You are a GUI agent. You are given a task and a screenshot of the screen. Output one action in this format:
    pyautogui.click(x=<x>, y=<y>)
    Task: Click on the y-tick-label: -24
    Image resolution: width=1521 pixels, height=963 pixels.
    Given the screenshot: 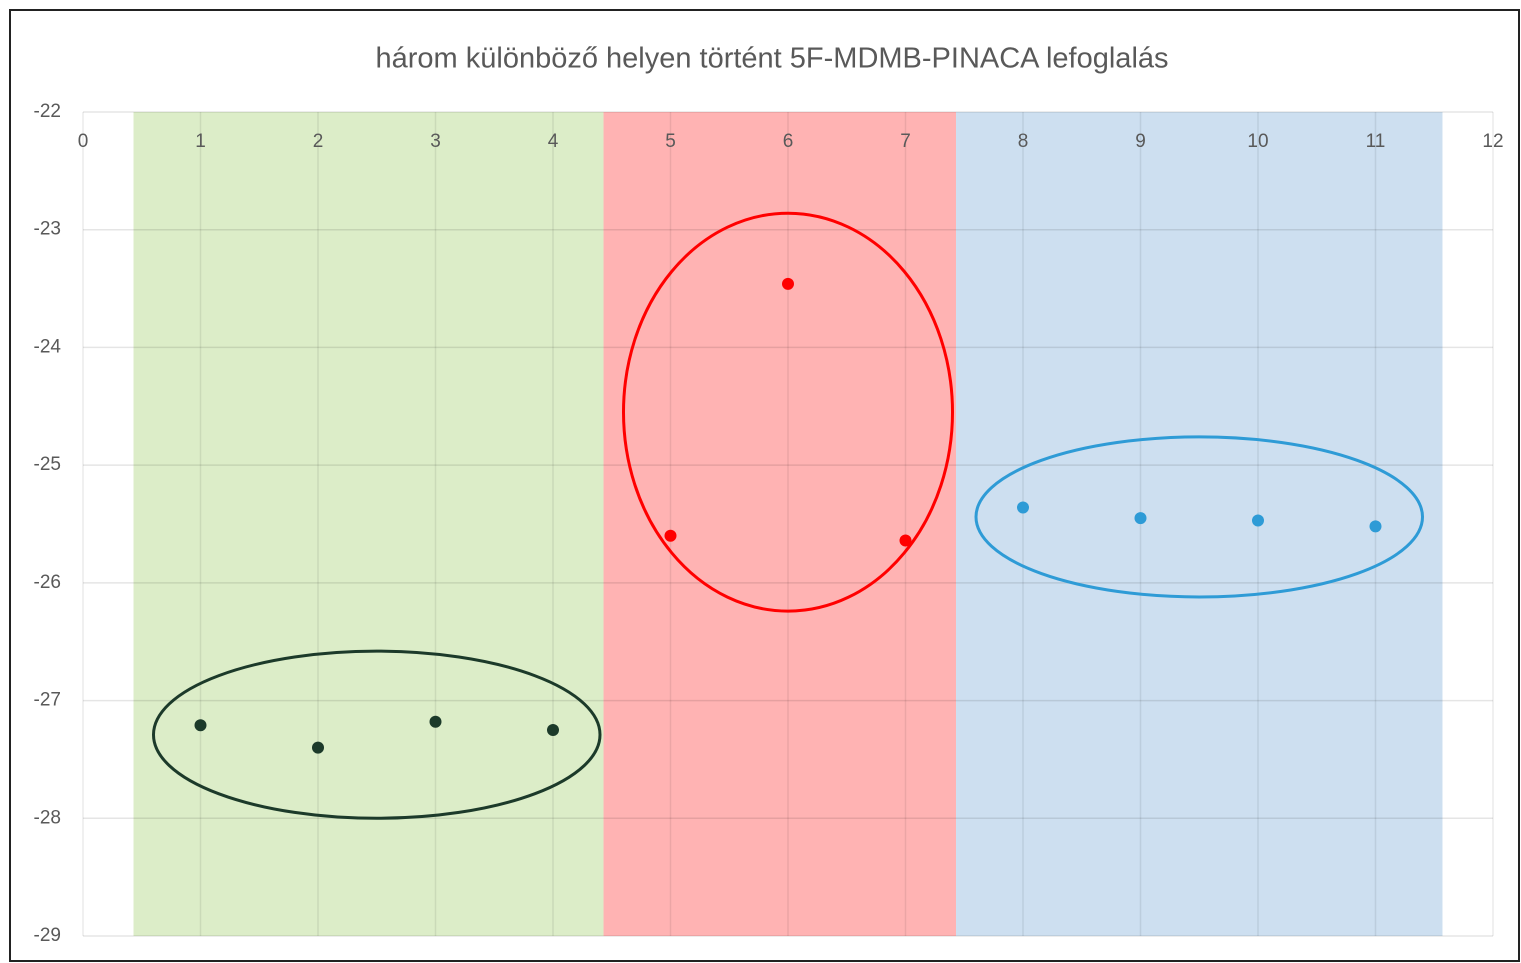 What is the action you would take?
    pyautogui.click(x=48, y=346)
    